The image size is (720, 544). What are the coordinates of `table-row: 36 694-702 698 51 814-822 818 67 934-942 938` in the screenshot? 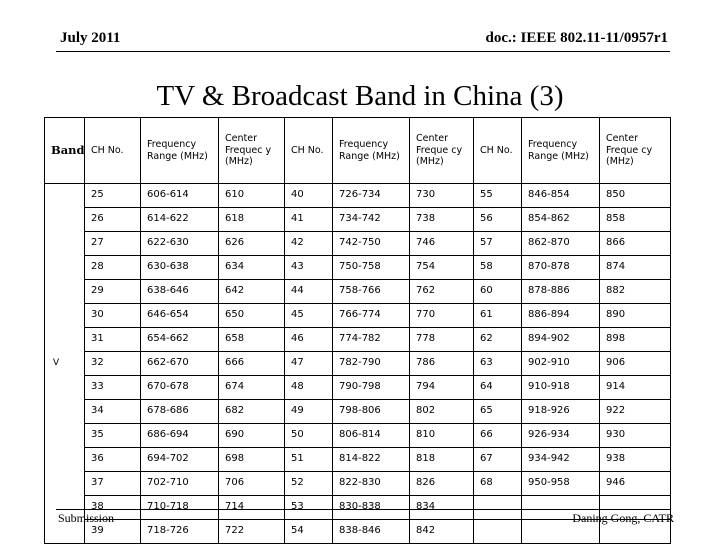 It's located at (358, 459).